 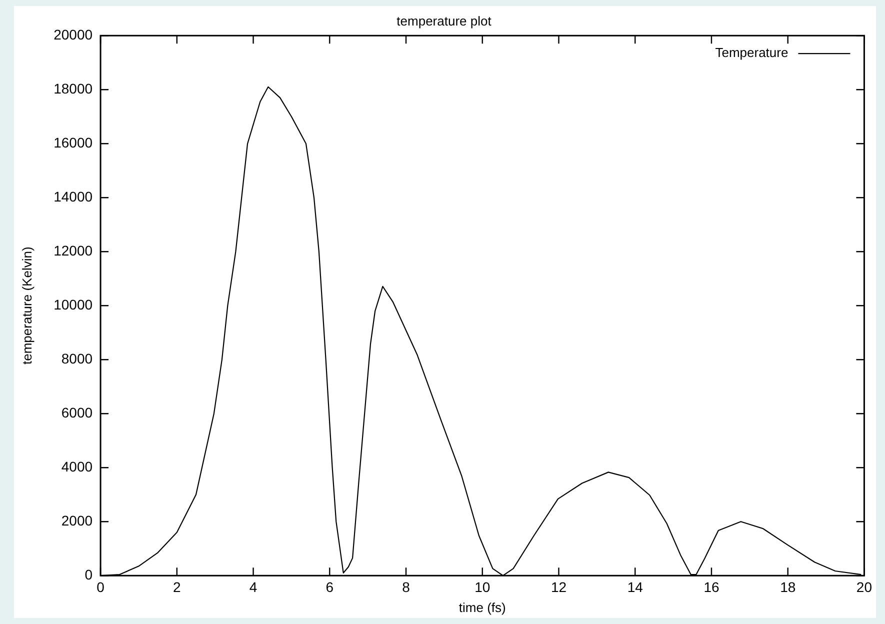 What do you see at coordinates (330, 586) in the screenshot?
I see `x-tick-label: 6` at bounding box center [330, 586].